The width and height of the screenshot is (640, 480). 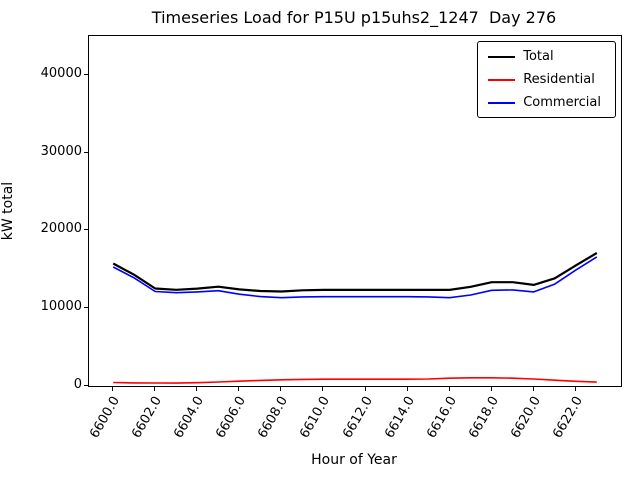 I want to click on x-tick-label: 6614.0, so click(x=399, y=417).